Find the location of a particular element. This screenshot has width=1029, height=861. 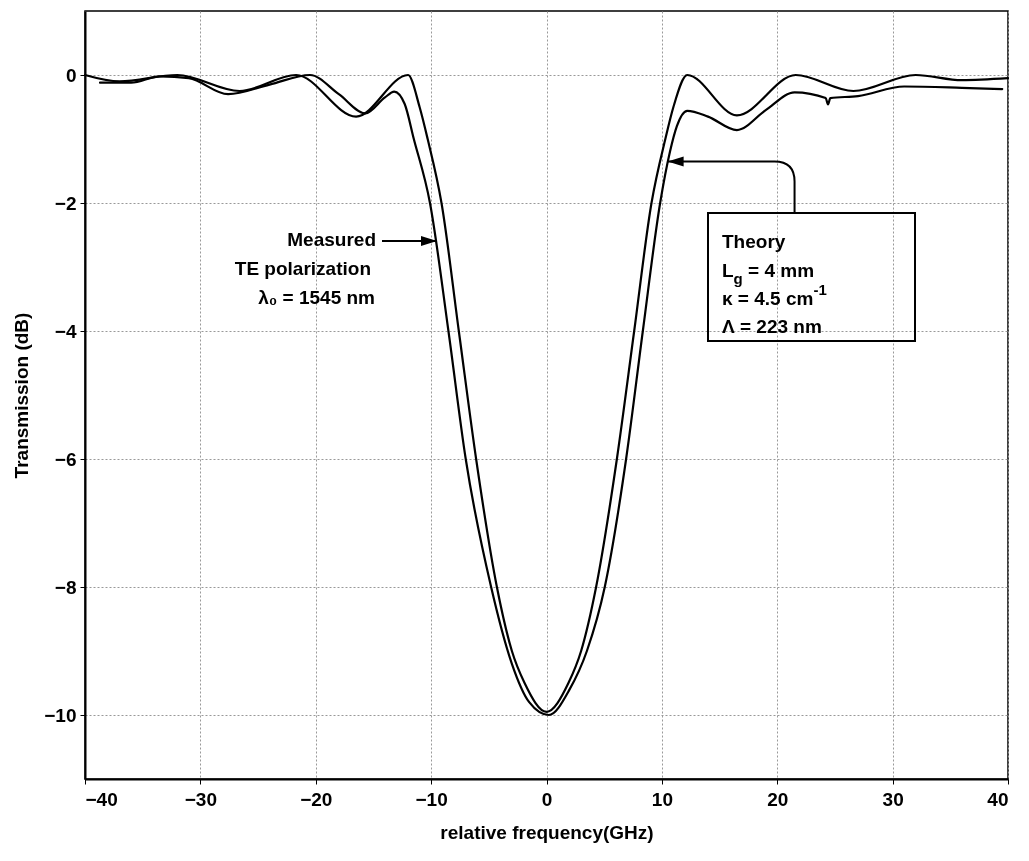

annotation: Theory is located at coordinates (754, 242).